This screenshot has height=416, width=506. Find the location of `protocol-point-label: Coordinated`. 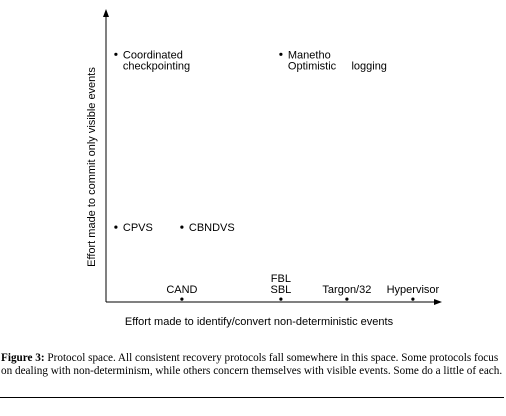

protocol-point-label: Coordinated is located at coordinates (153, 55).